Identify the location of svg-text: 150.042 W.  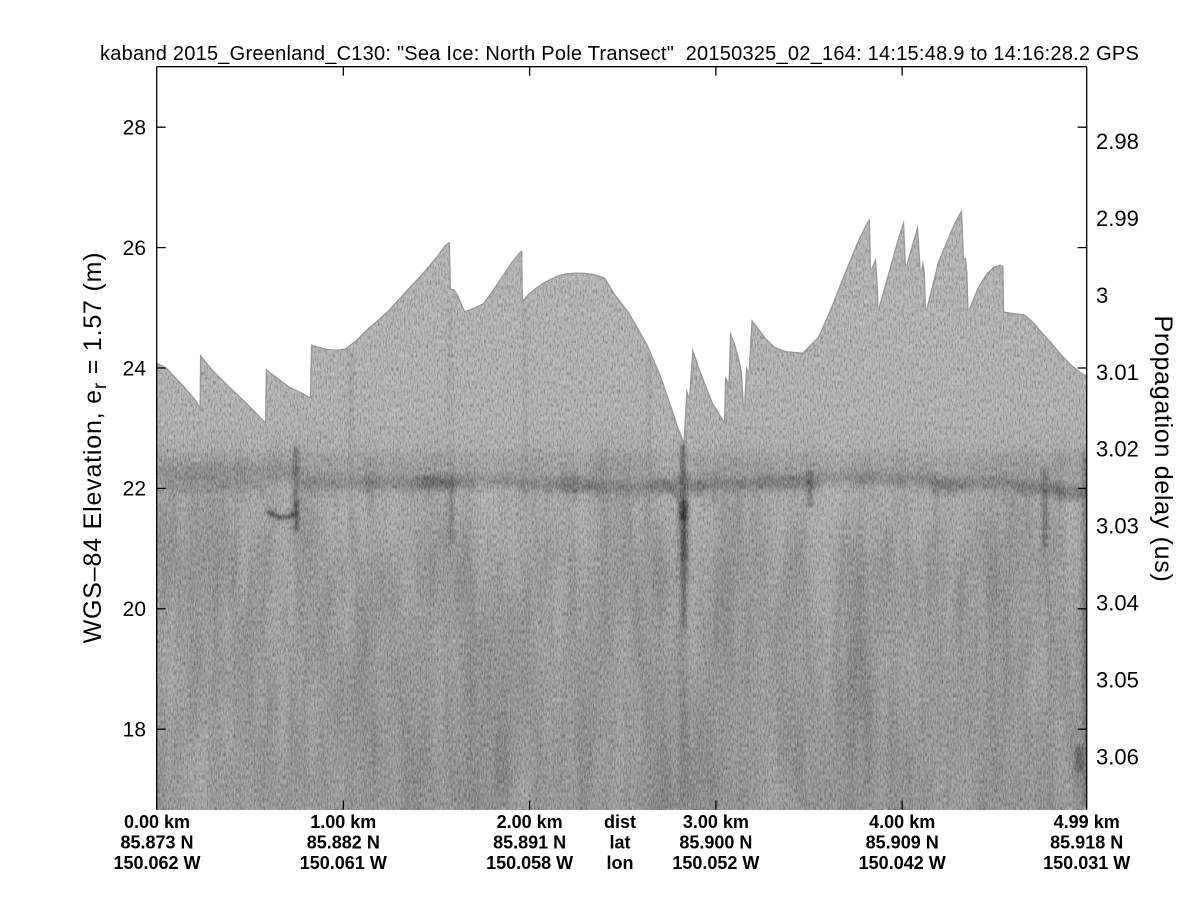
(902, 863).